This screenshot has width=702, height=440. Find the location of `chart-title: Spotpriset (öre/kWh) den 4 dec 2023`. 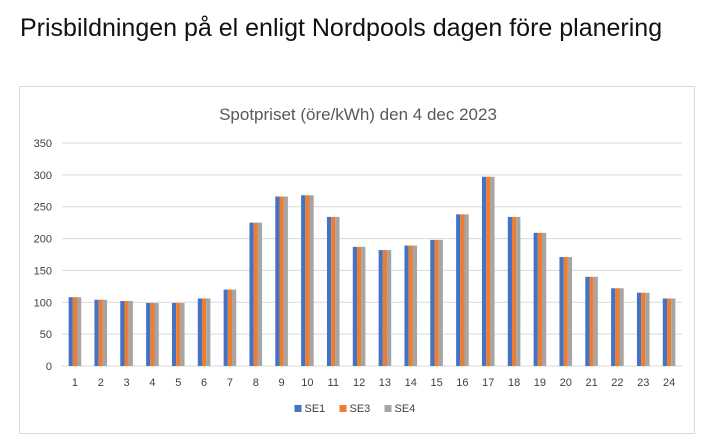

chart-title: Spotpriset (öre/kWh) den 4 dec 2023 is located at coordinates (358, 114).